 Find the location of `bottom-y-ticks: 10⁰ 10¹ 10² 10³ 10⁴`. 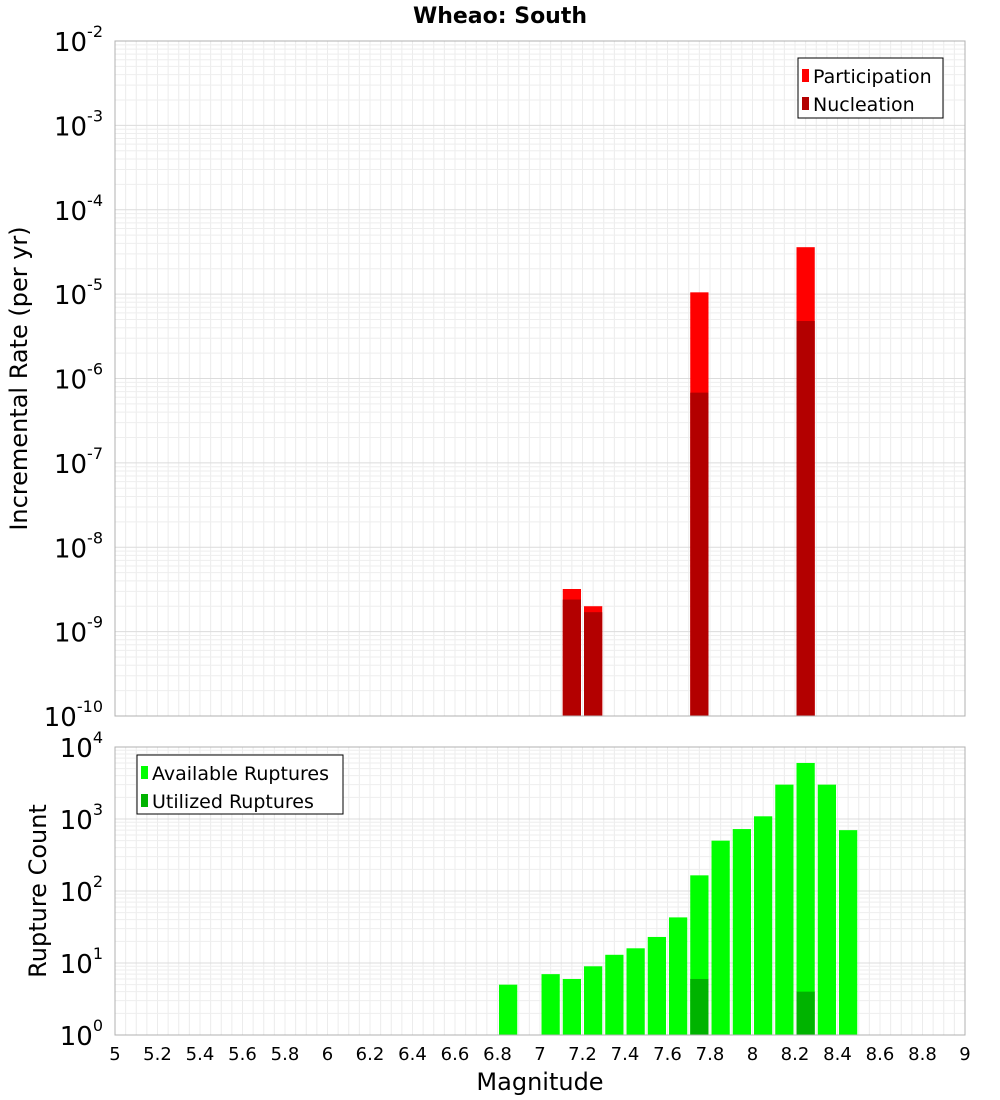

bottom-y-ticks: 10⁰ 10¹ 10² 10³ 10⁴ is located at coordinates (81, 890).